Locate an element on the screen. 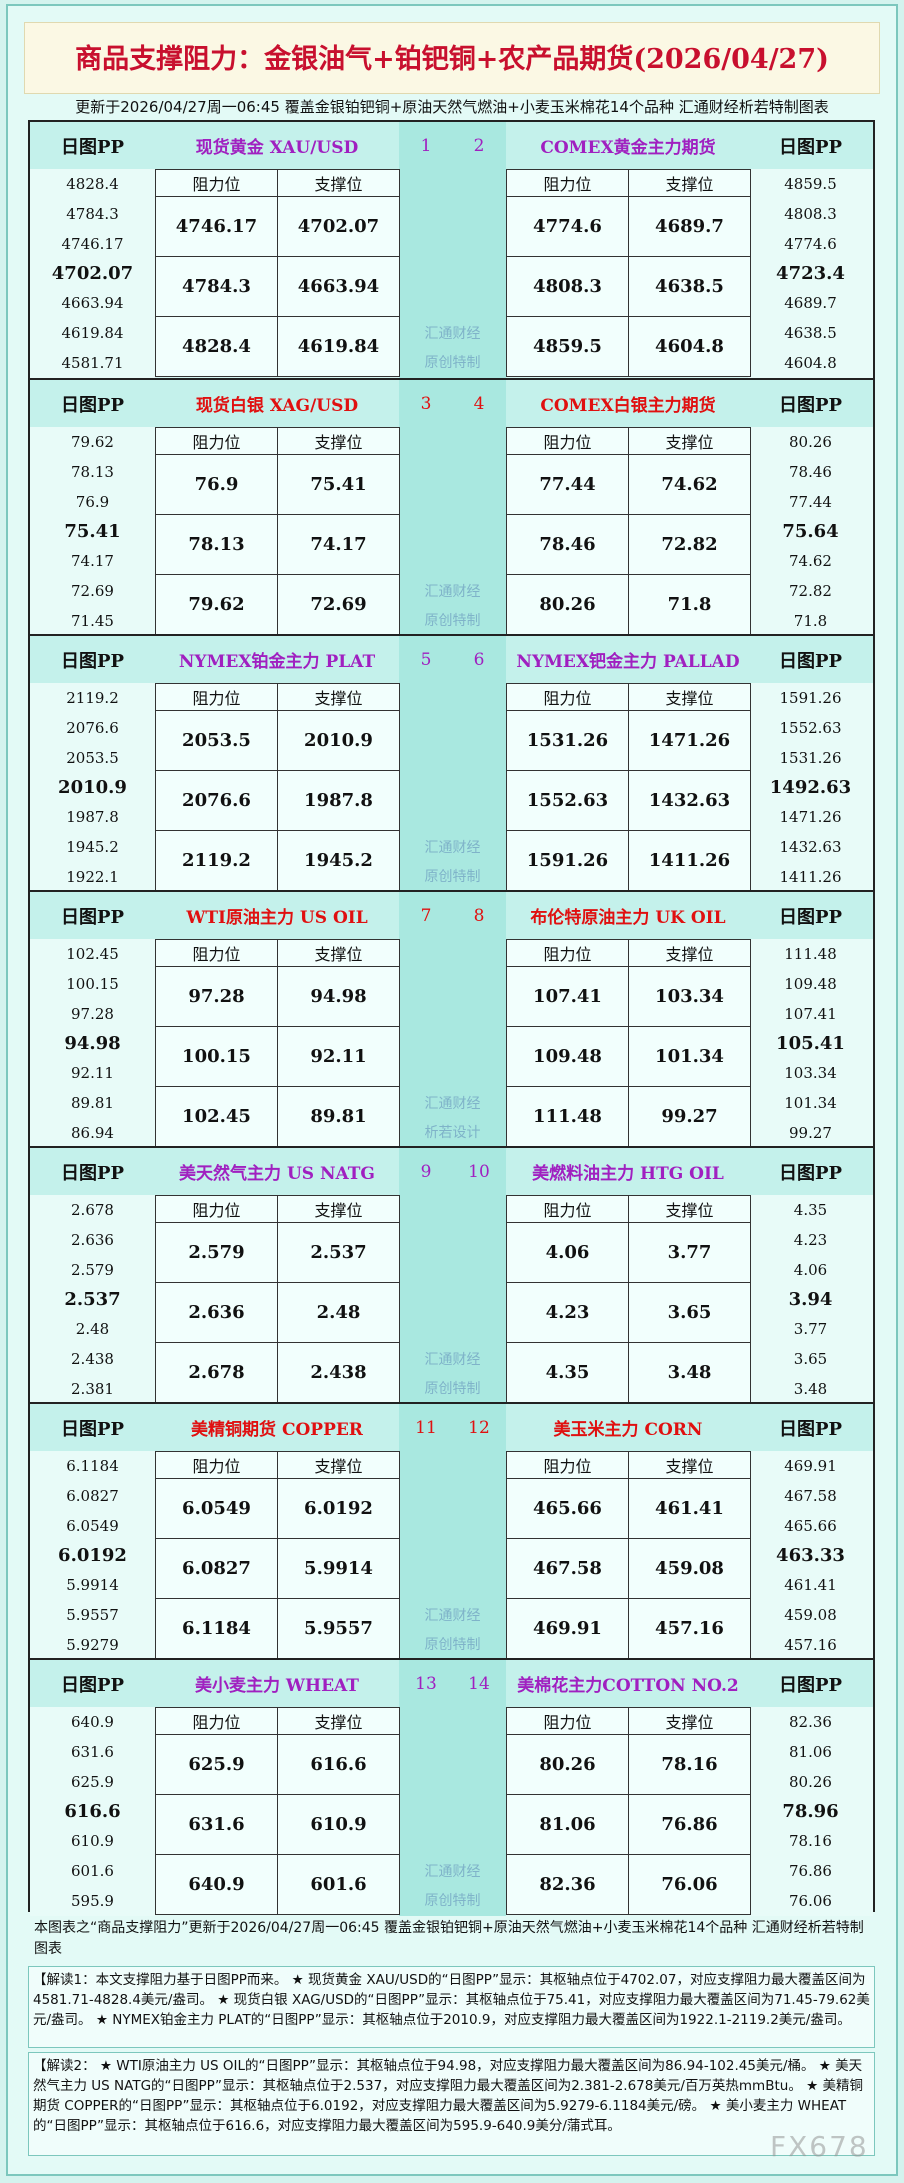  pp-value: 4.35 is located at coordinates (810, 1209).